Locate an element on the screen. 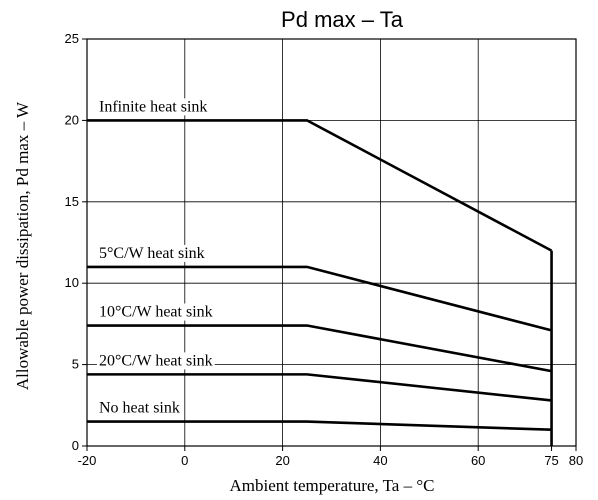 Image resolution: width=598 pixels, height=500 pixels. chart-title: Pd max – Ta is located at coordinates (342, 19).